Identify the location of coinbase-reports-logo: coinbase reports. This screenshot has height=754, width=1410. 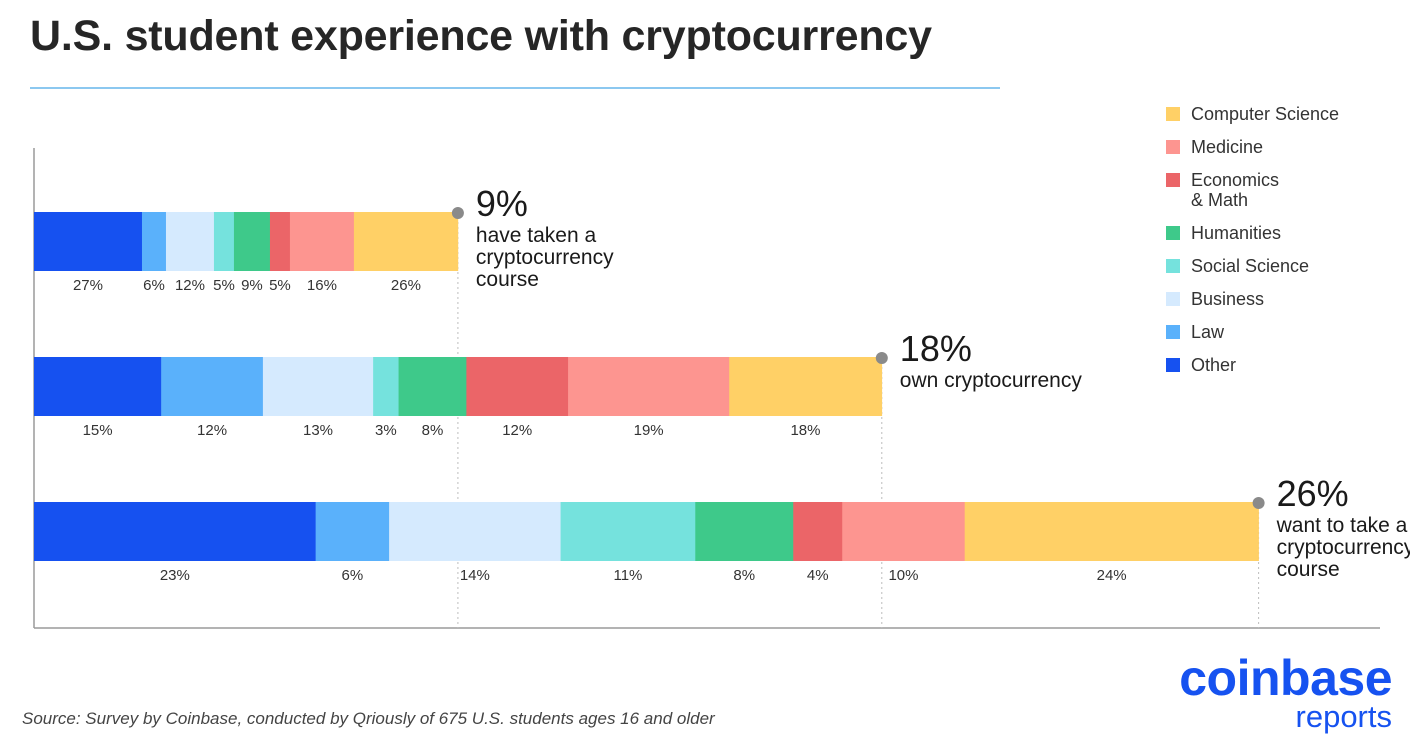
(1285, 692).